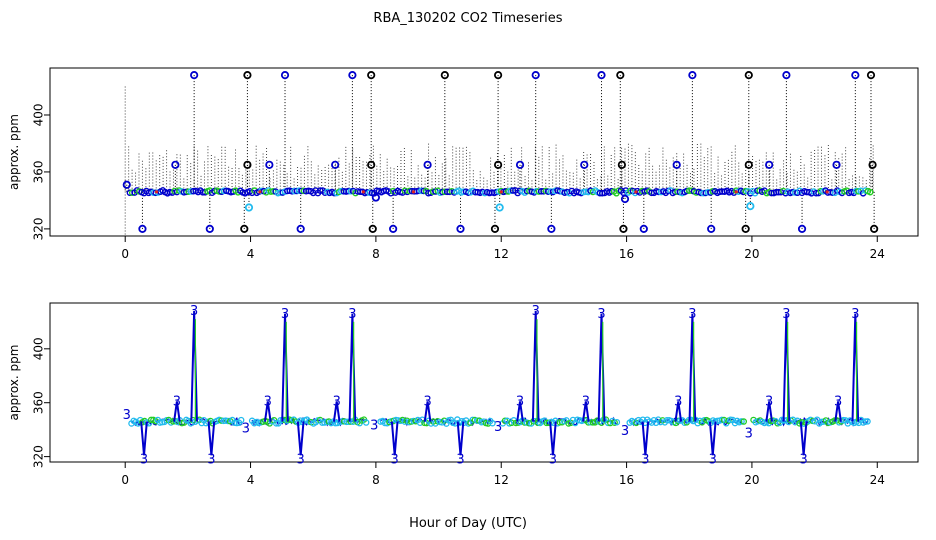  What do you see at coordinates (468, 523) in the screenshot?
I see `x-axis-label: Hour of Day (UTC)` at bounding box center [468, 523].